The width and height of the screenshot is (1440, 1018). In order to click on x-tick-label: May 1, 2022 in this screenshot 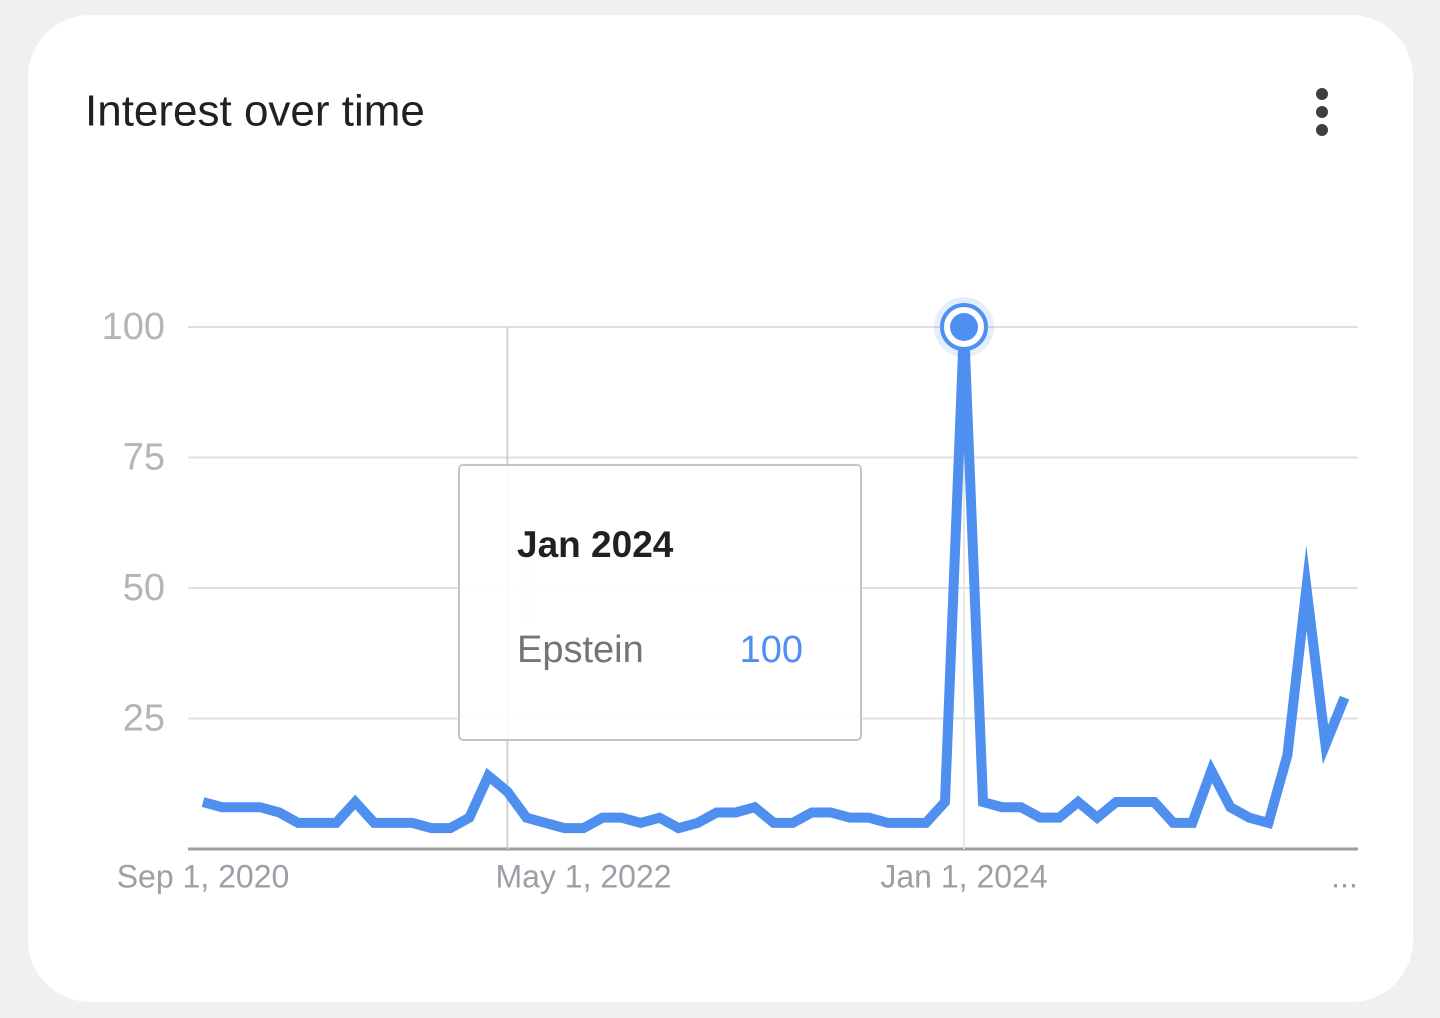, I will do `click(583, 876)`.